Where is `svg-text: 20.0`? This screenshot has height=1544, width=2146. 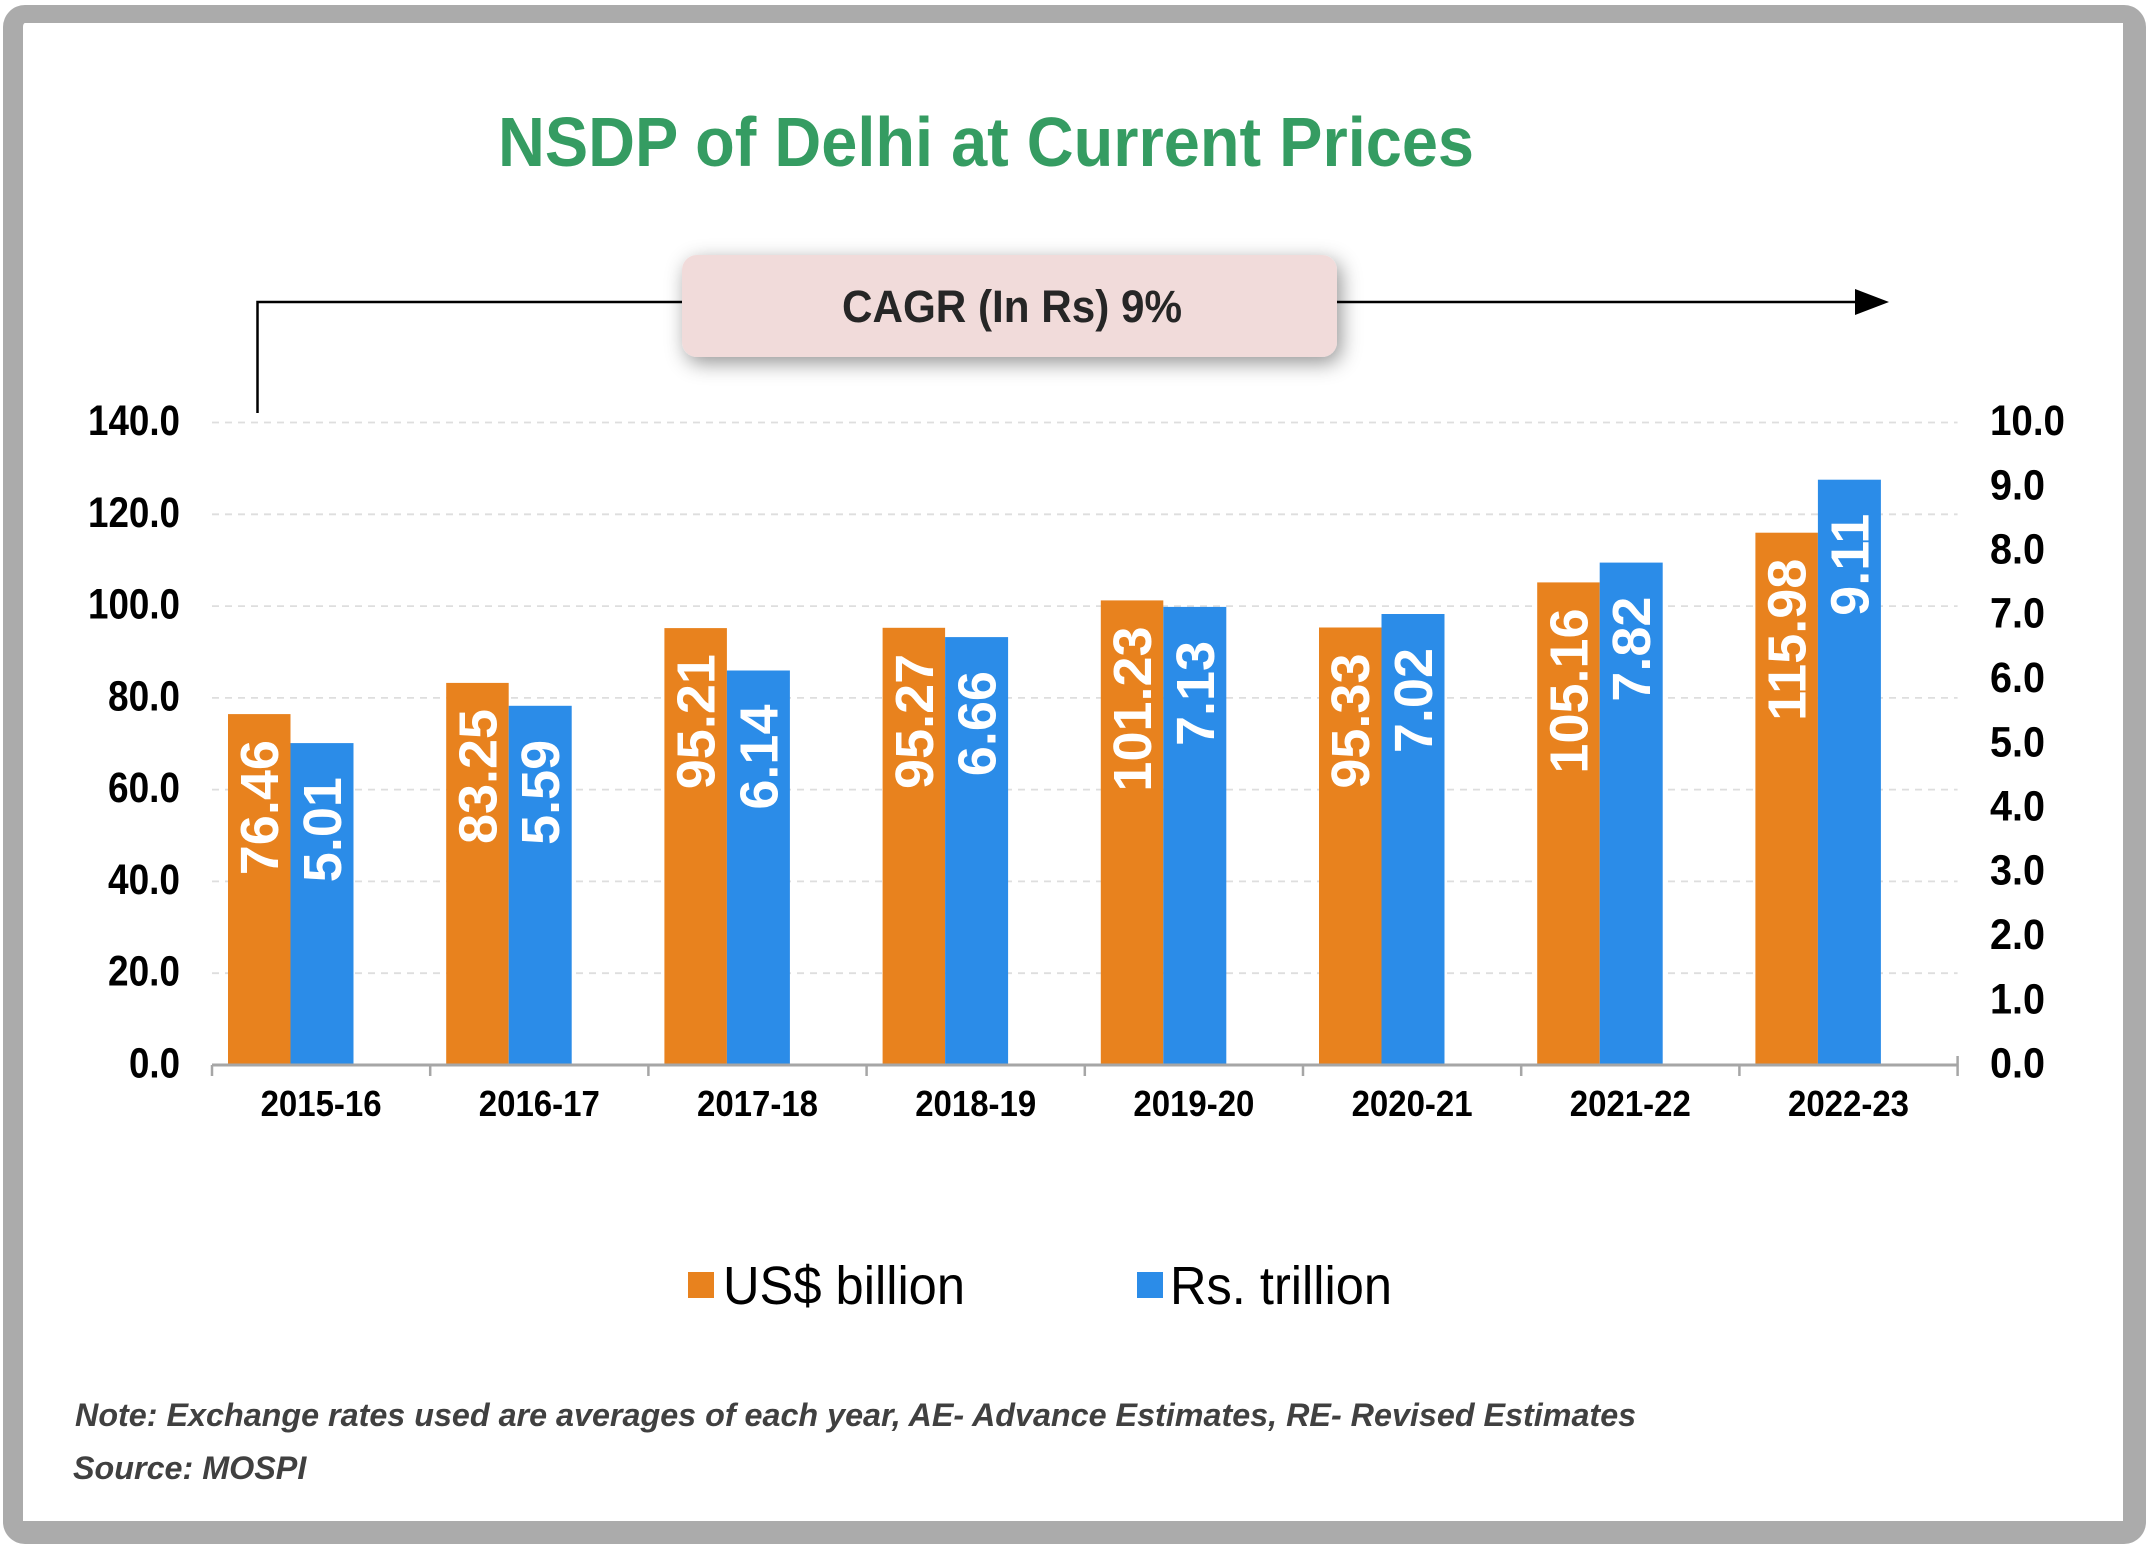
svg-text: 20.0 is located at coordinates (144, 972).